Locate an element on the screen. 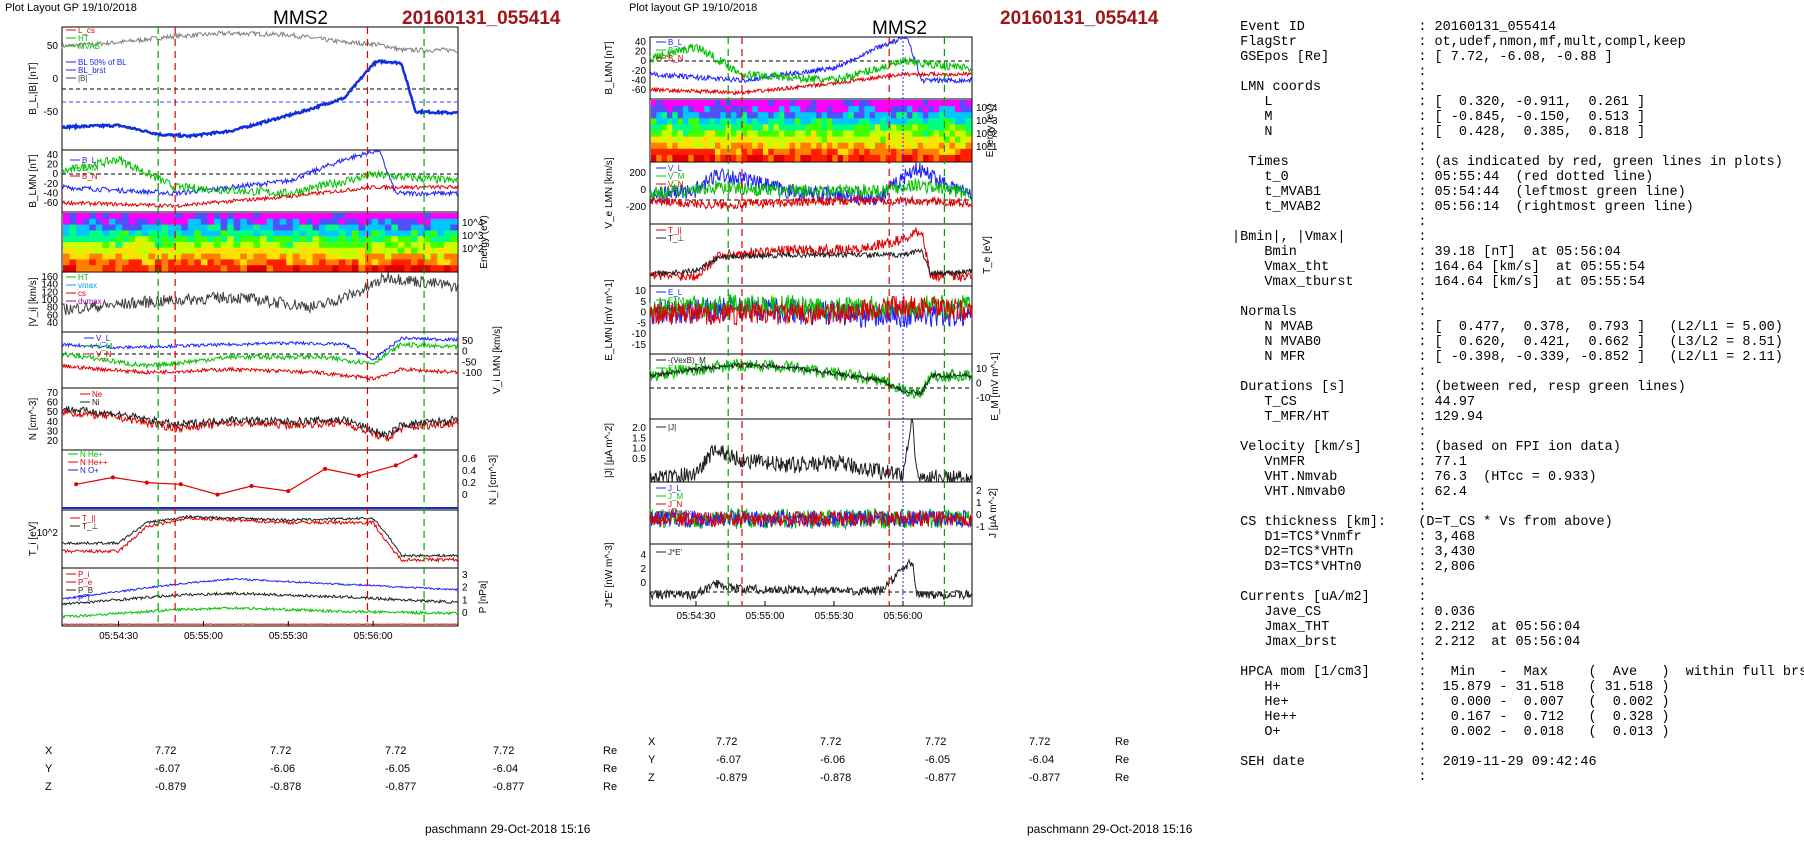 This screenshot has height=841, width=1804. orbit-unit: Re is located at coordinates (610, 769).